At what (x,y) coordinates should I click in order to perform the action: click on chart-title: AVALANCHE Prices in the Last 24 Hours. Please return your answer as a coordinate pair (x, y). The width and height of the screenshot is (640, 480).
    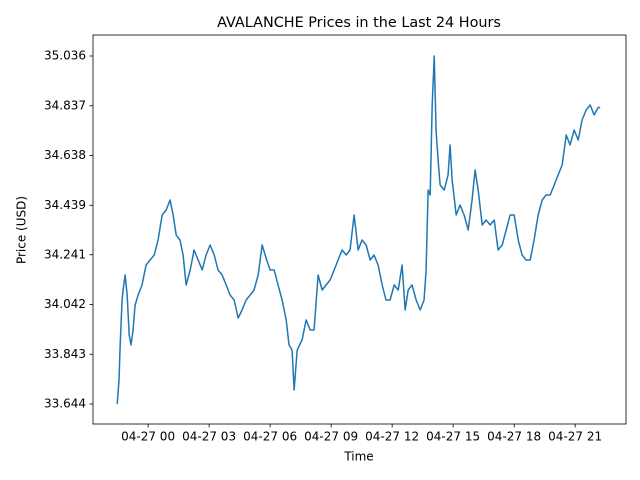
    Looking at the image, I should click on (359, 23).